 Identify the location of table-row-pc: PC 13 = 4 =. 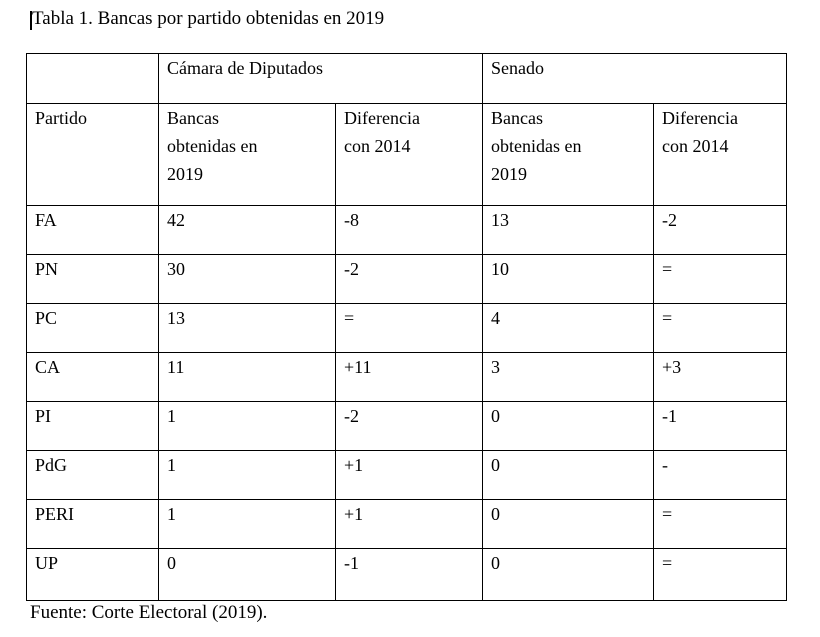
(407, 328).